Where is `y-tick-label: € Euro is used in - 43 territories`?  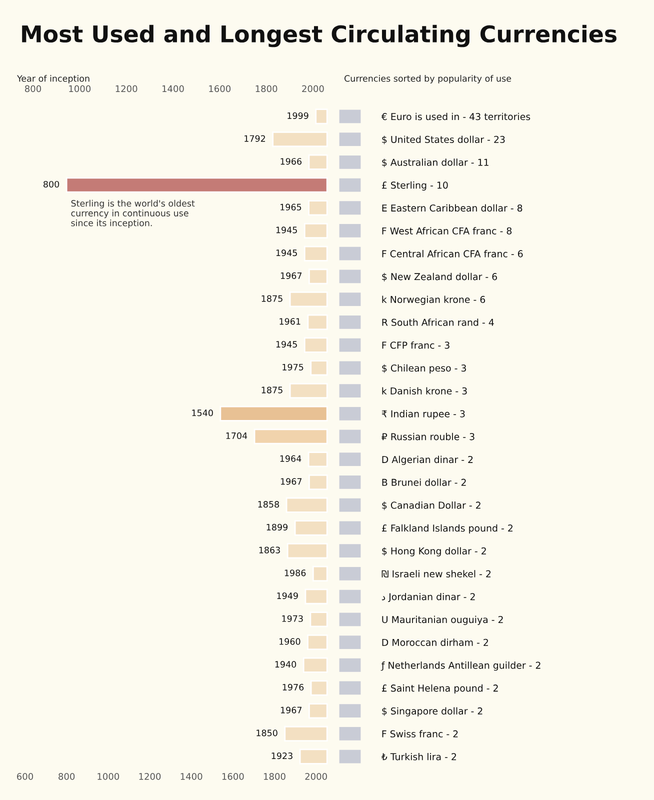 y-tick-label: € Euro is used in - 43 territories is located at coordinates (455, 116).